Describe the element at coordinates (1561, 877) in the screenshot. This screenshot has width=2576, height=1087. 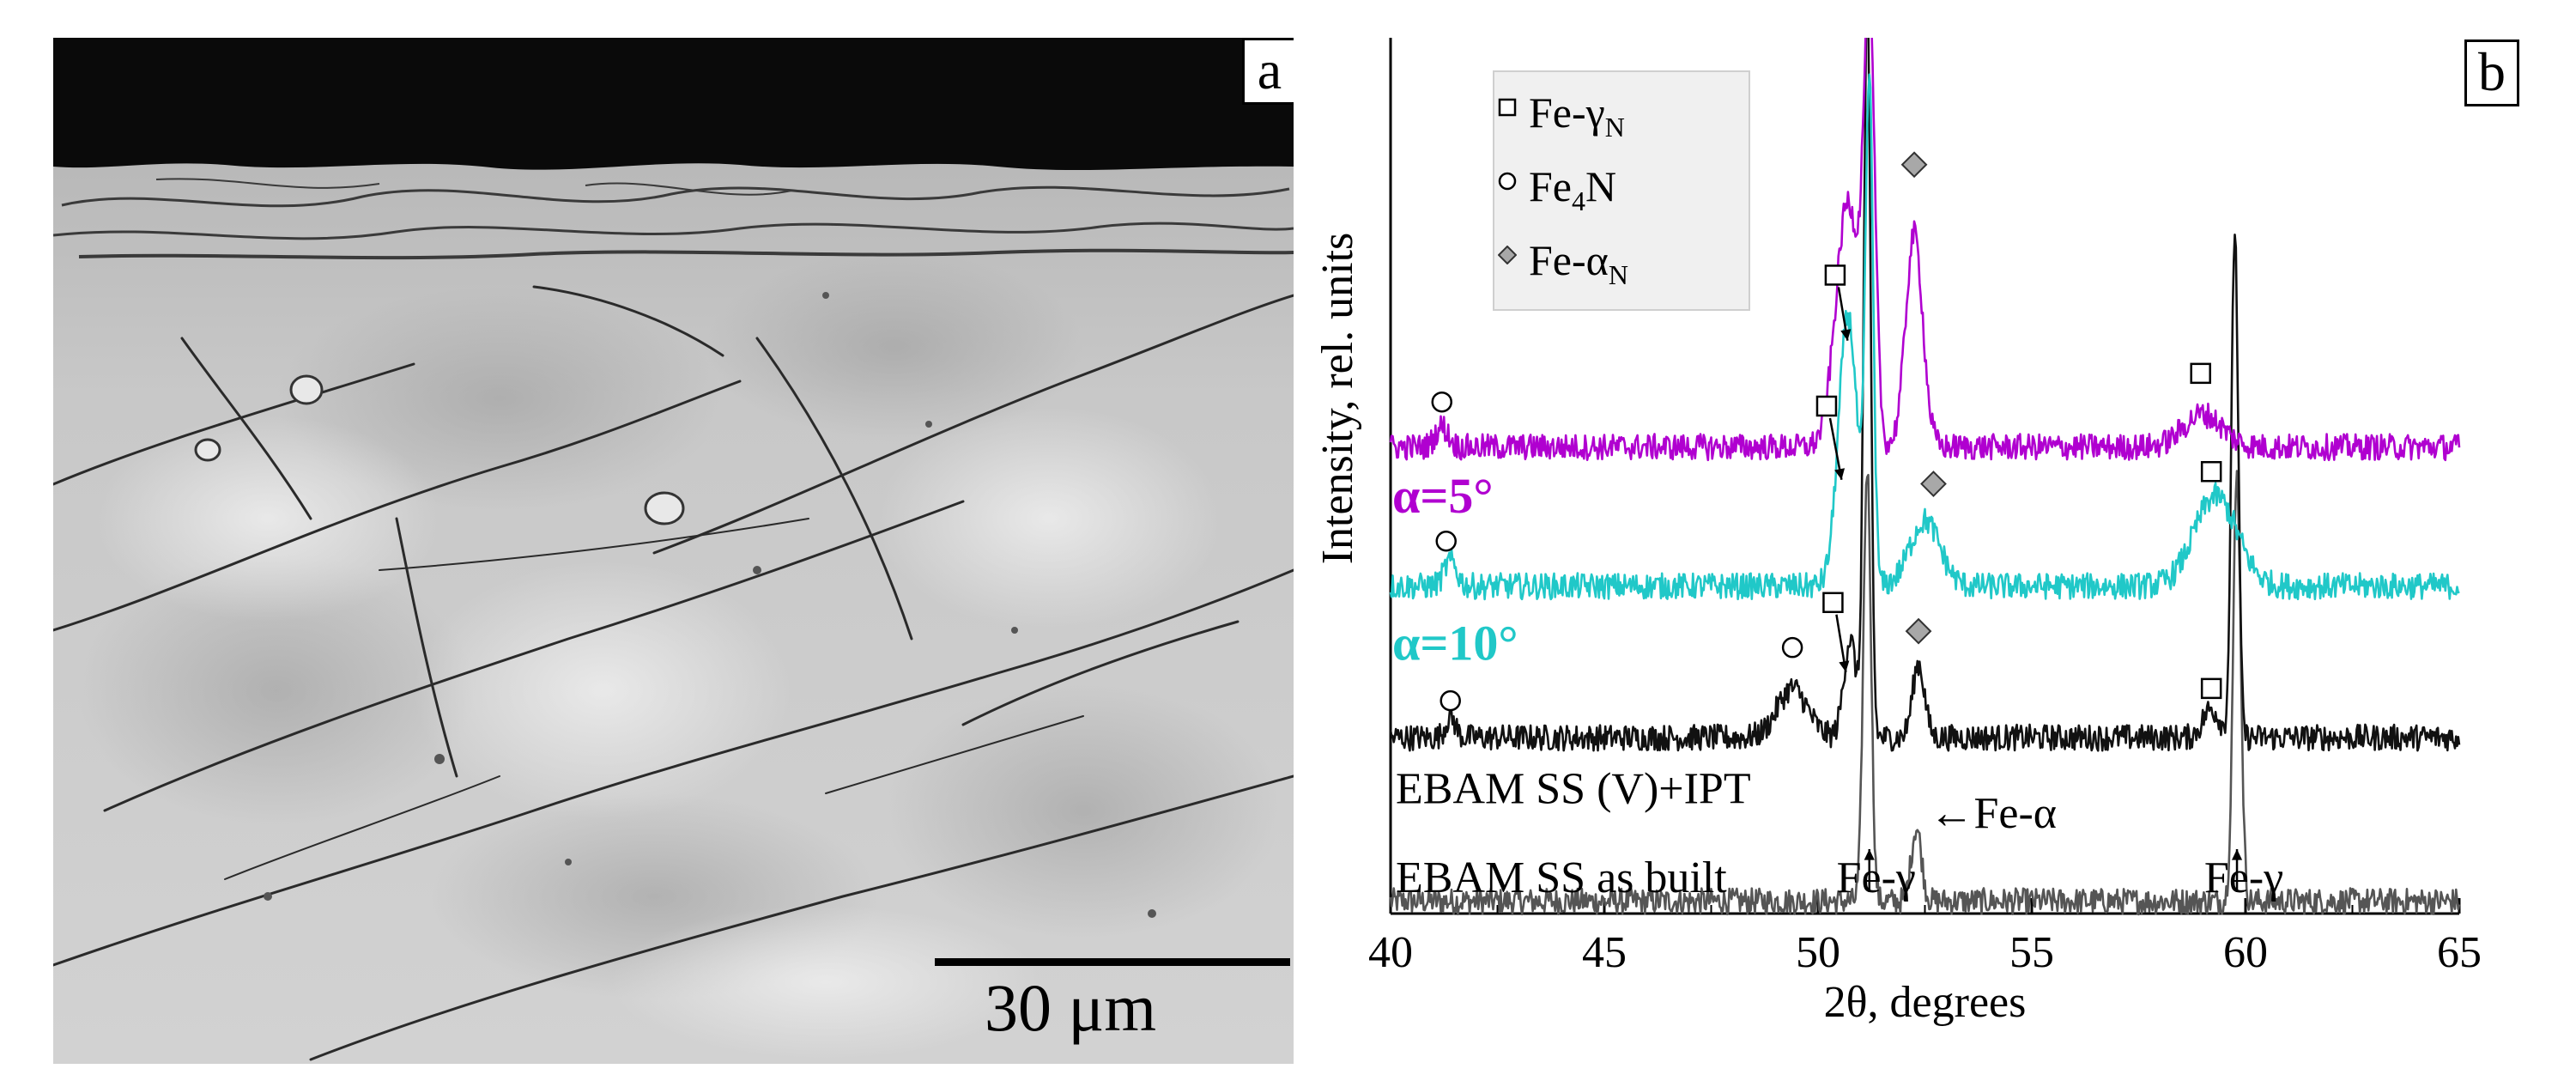
I see `as-built-label: EBAM SS as built` at that location.